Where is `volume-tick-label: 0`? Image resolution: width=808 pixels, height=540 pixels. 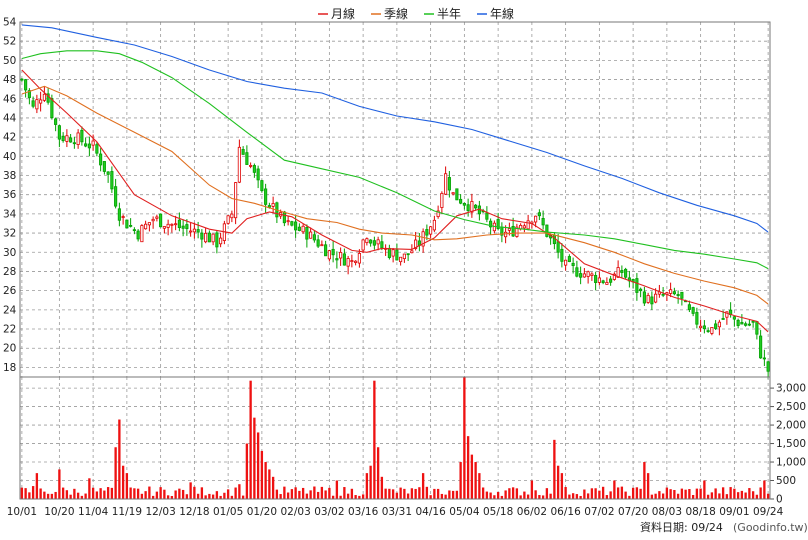
volume-tick-label: 0 is located at coordinates (779, 500).